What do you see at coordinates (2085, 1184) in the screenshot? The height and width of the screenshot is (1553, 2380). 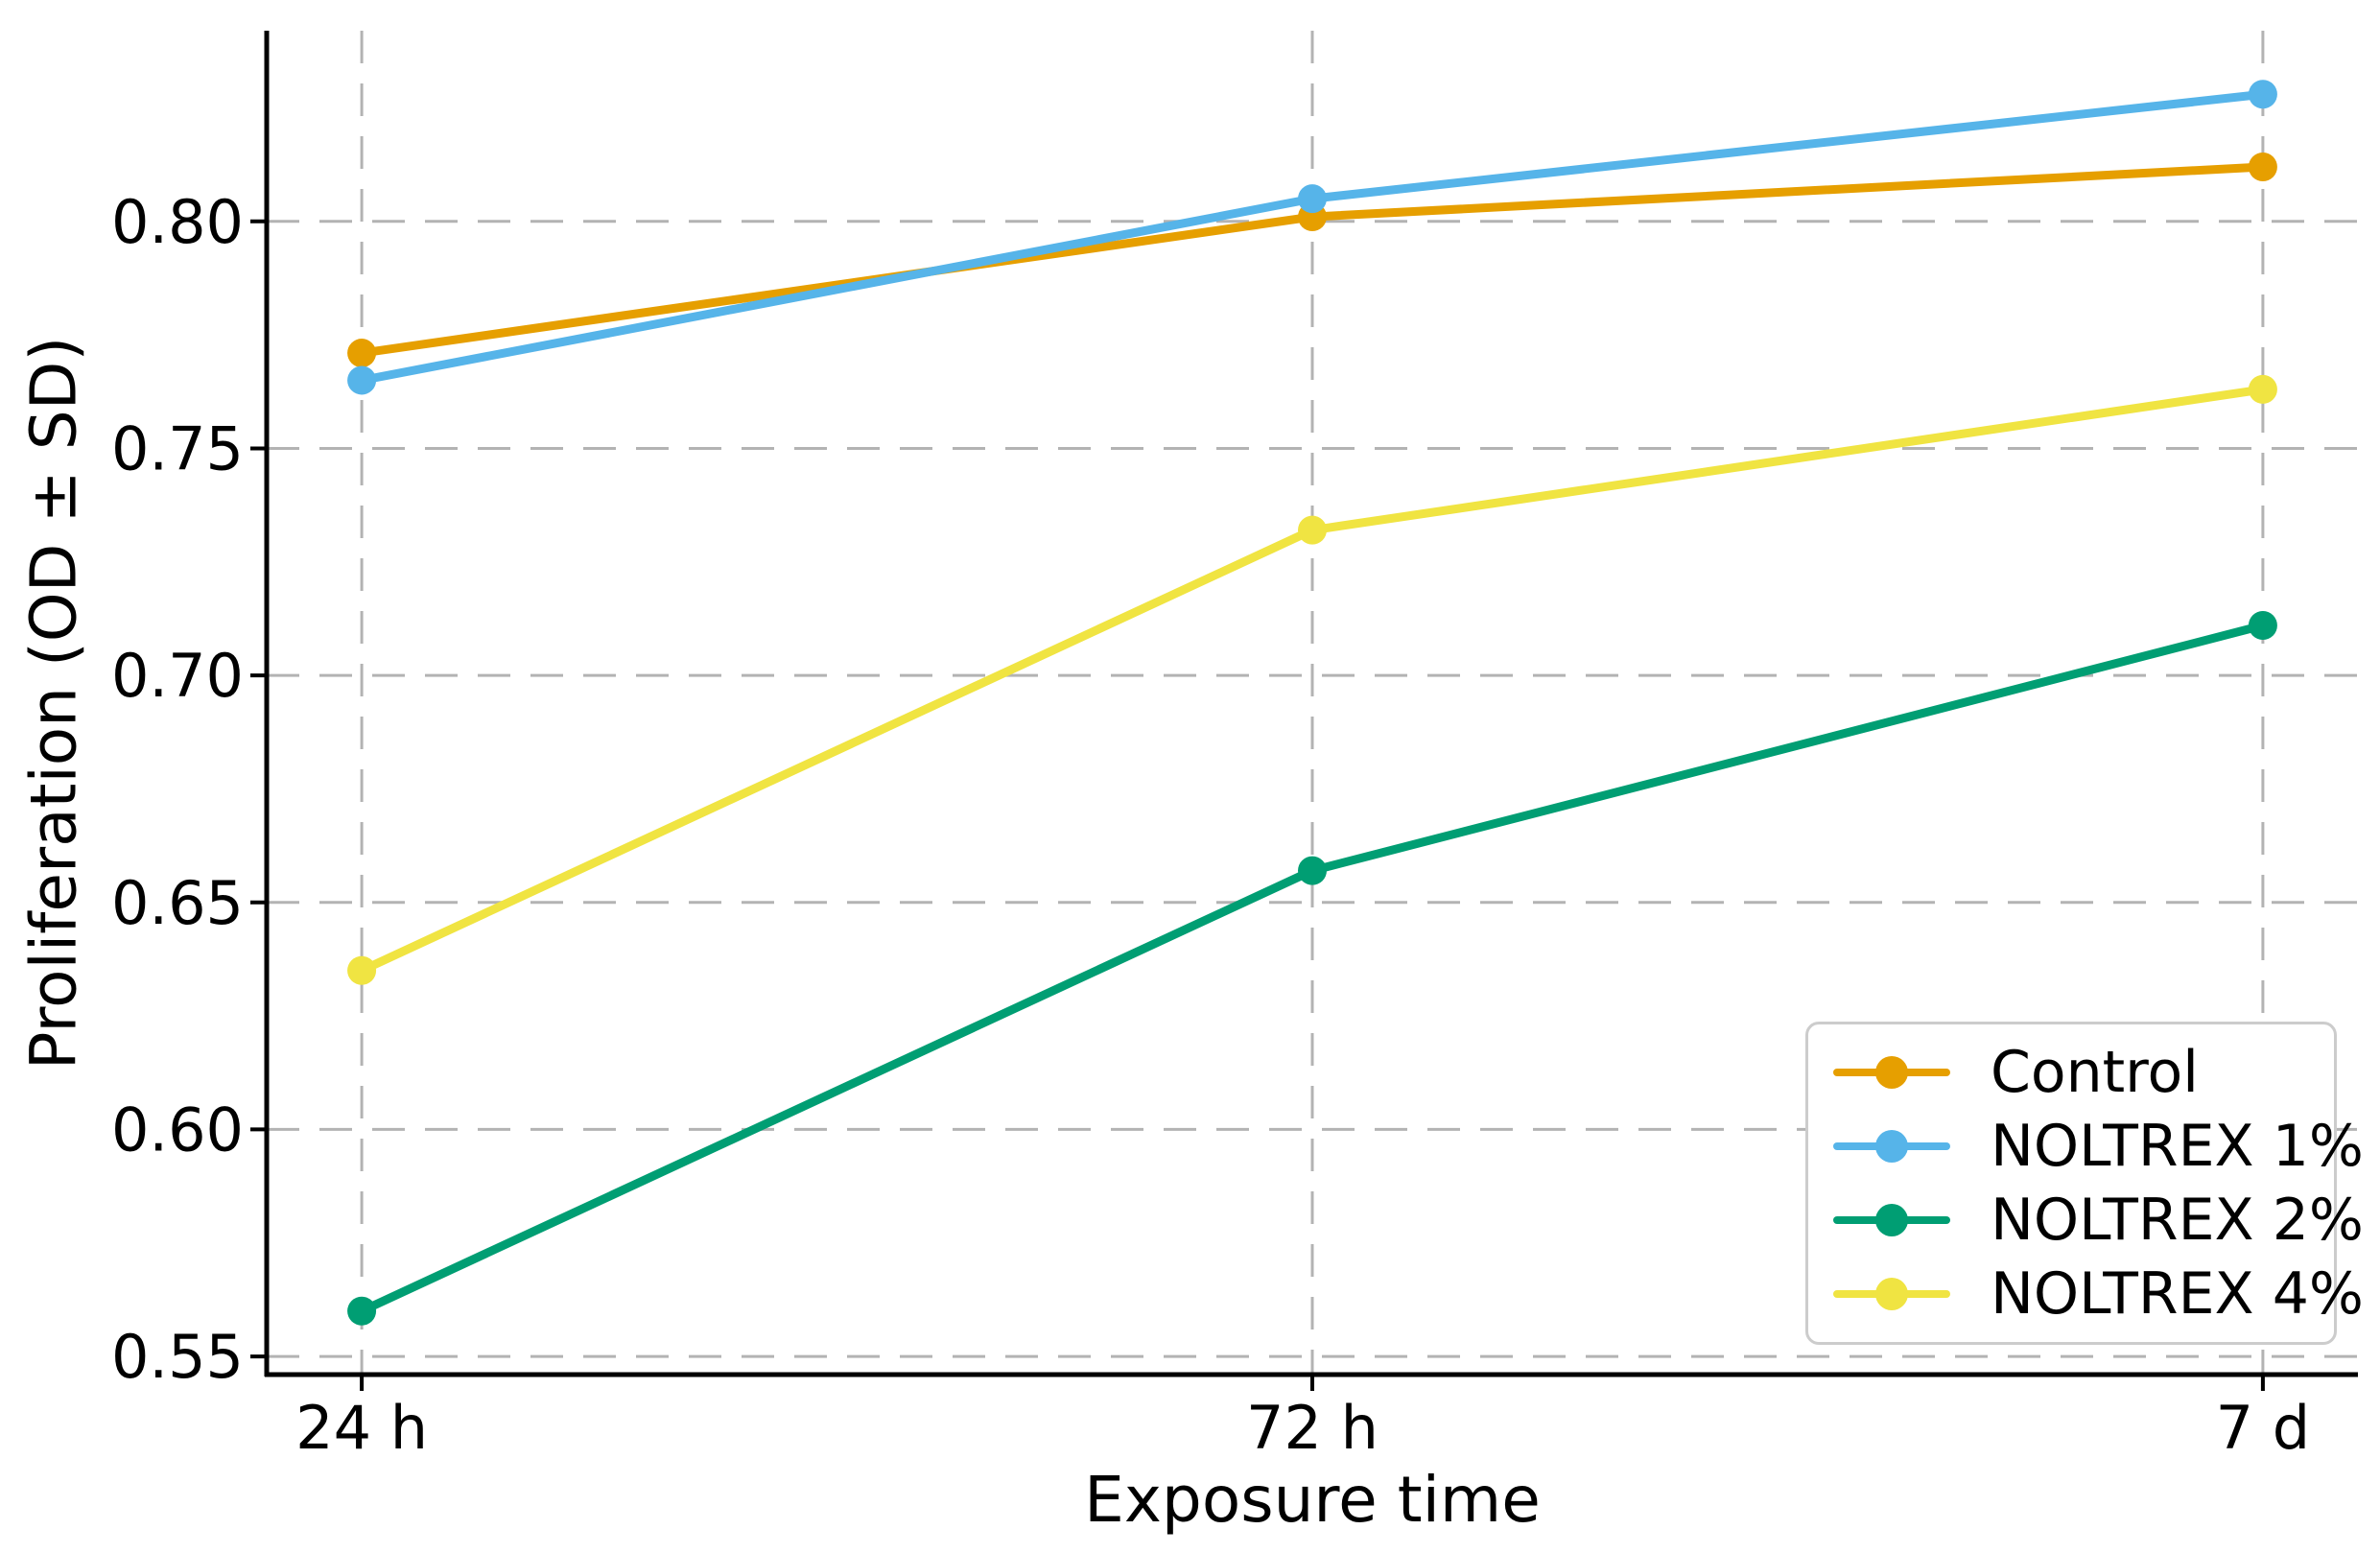 I see `chart-legend: Control NOLTREX 1% NOLTREX 2% NOLTREX 4%` at bounding box center [2085, 1184].